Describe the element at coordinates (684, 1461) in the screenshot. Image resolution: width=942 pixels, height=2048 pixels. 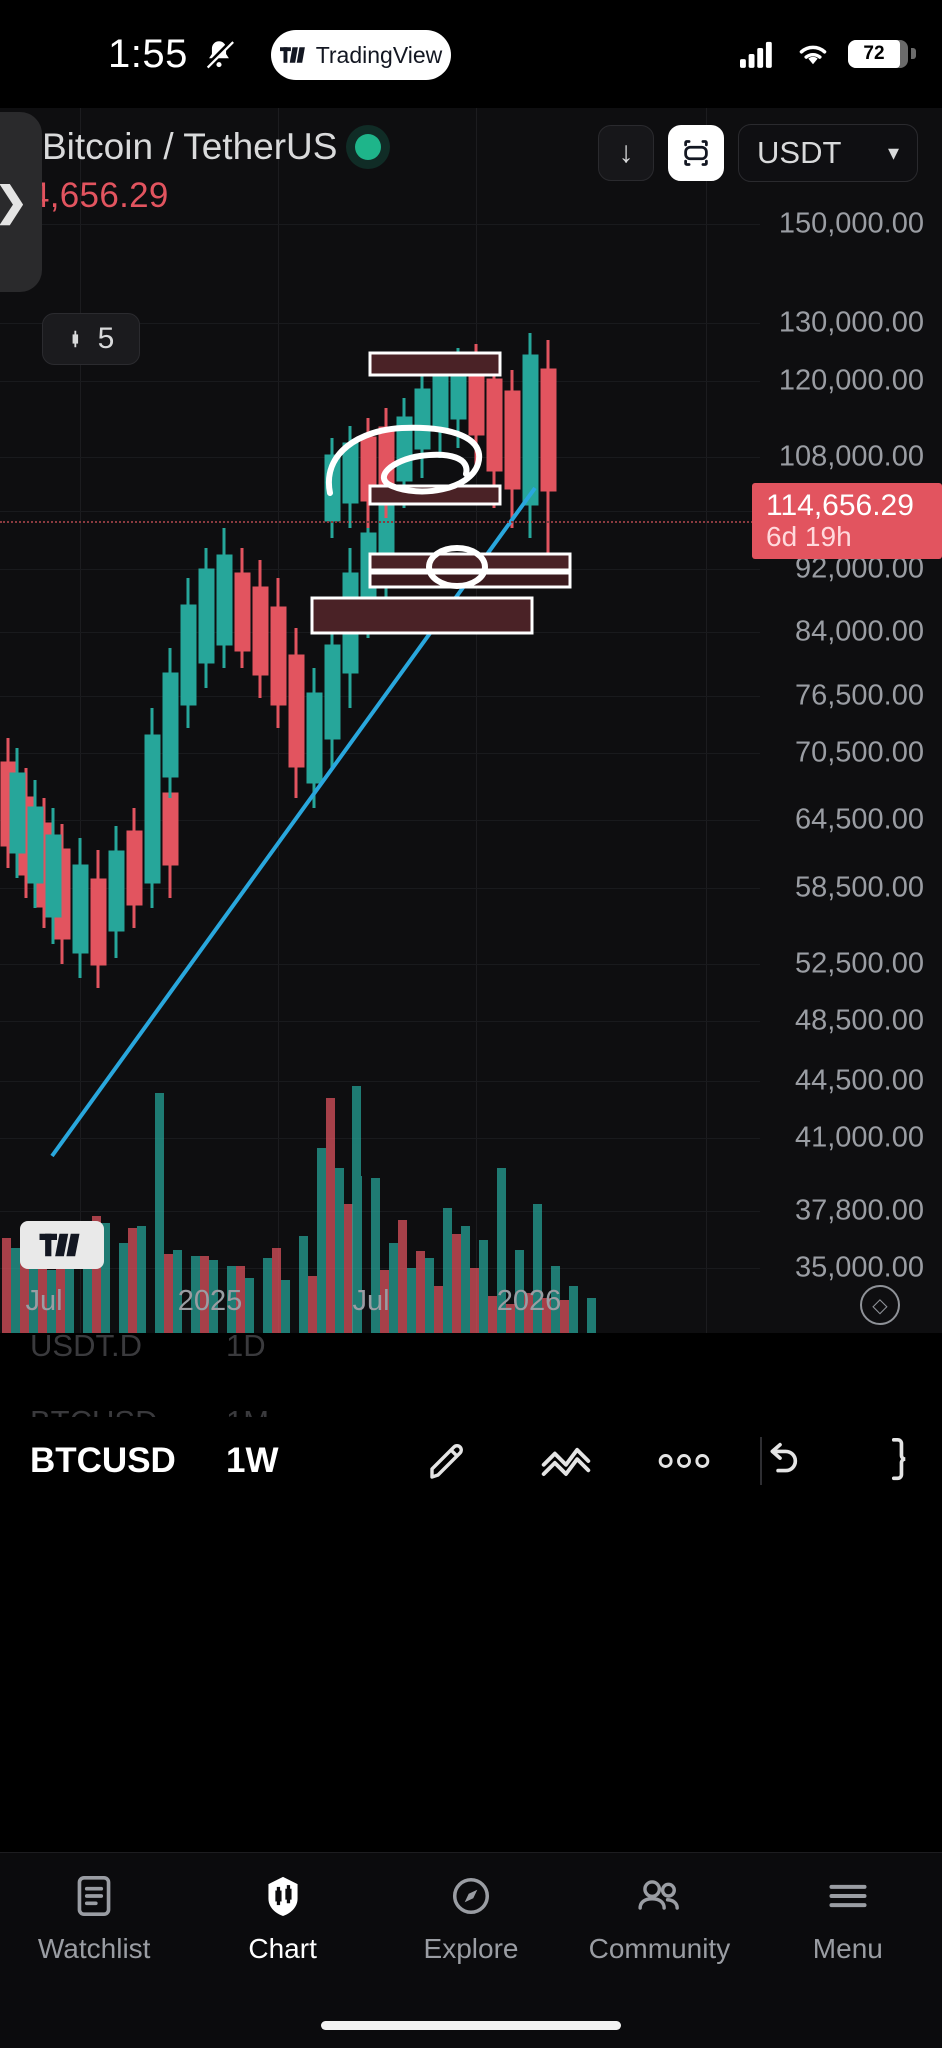
I see `more-dots-icon` at that location.